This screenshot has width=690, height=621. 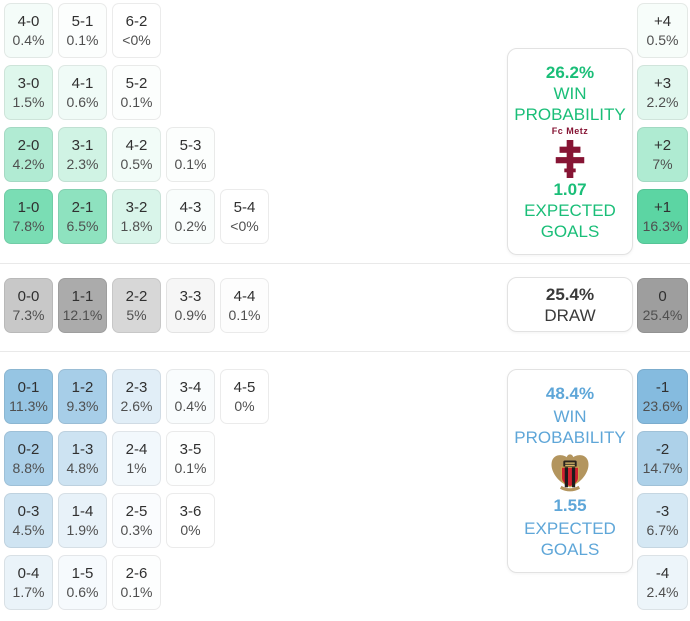 What do you see at coordinates (28, 163) in the screenshot?
I see `probability-label: 4.2%` at bounding box center [28, 163].